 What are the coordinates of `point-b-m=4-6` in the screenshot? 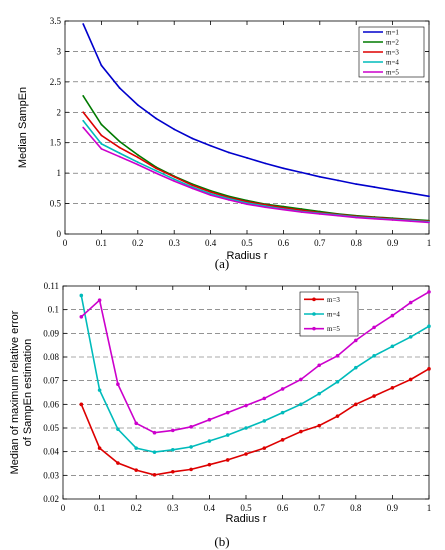 It's located at (191, 447).